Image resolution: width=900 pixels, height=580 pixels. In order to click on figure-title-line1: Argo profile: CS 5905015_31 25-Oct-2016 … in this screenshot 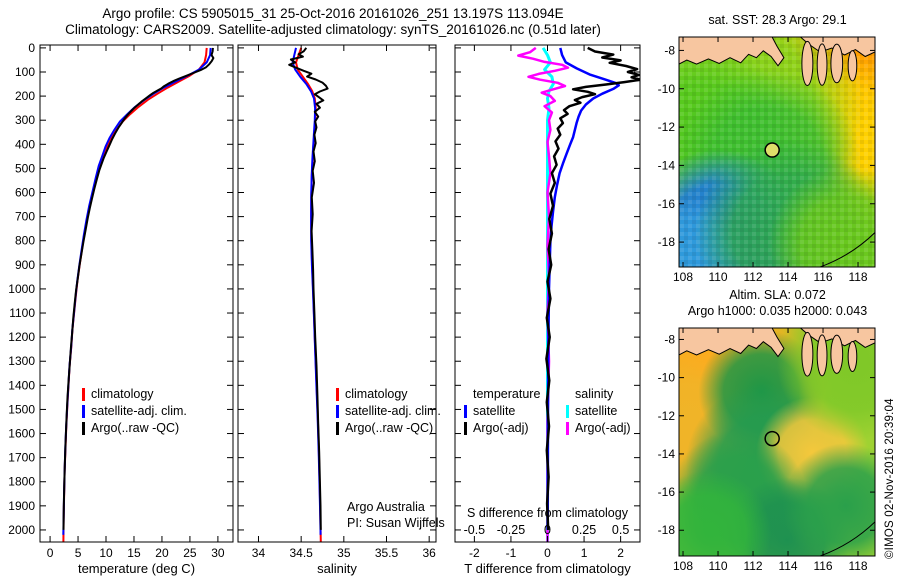, I will do `click(333, 13)`.